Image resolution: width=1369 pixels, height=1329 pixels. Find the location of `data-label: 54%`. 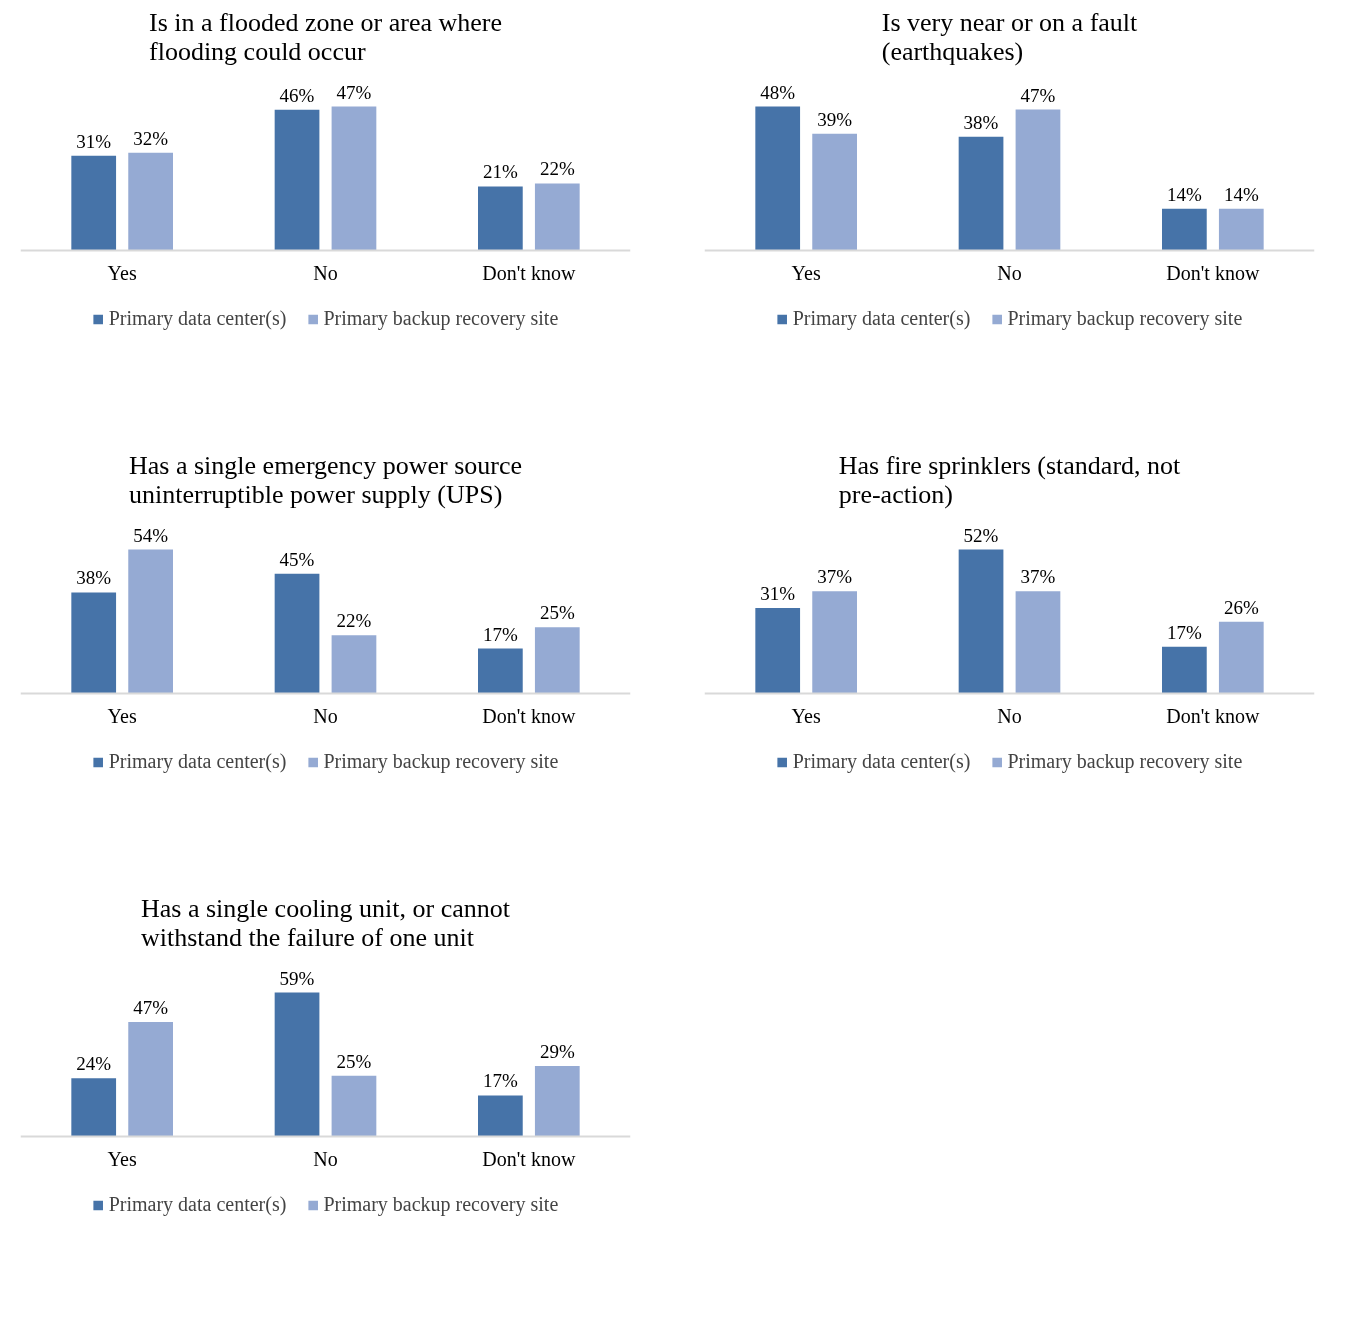

data-label: 54% is located at coordinates (151, 535).